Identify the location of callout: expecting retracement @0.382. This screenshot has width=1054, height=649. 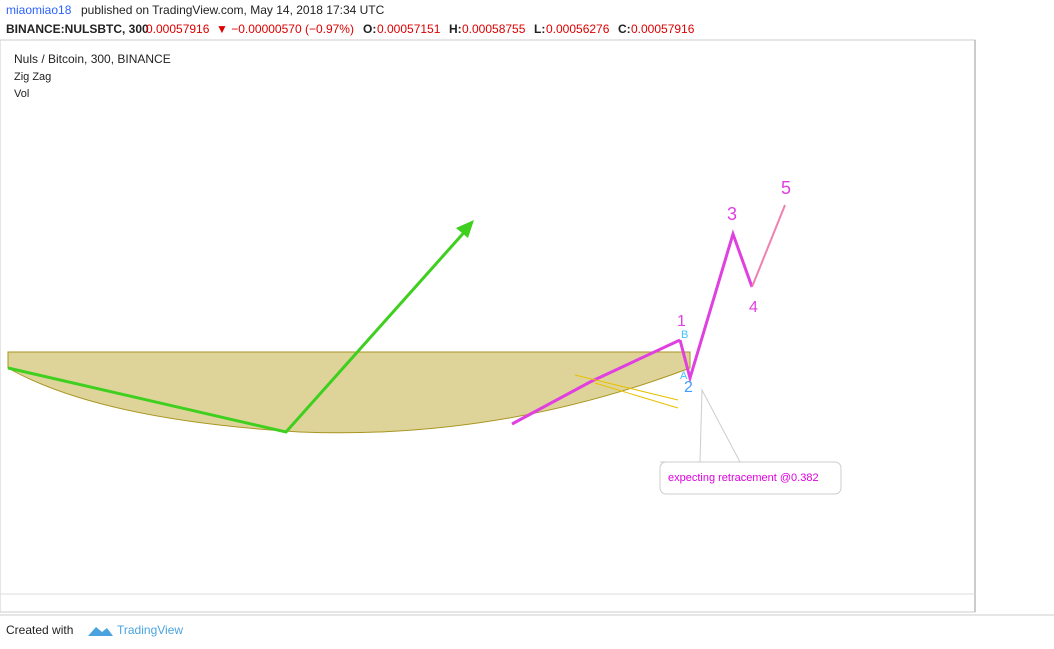
(743, 478).